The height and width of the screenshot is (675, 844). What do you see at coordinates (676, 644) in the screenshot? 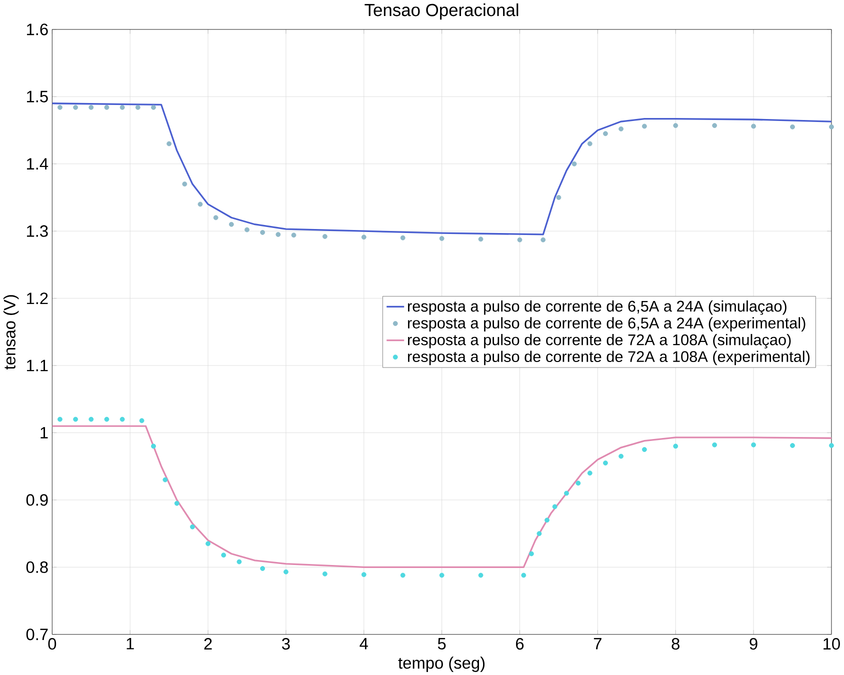
I see `x-tick-label: 8` at bounding box center [676, 644].